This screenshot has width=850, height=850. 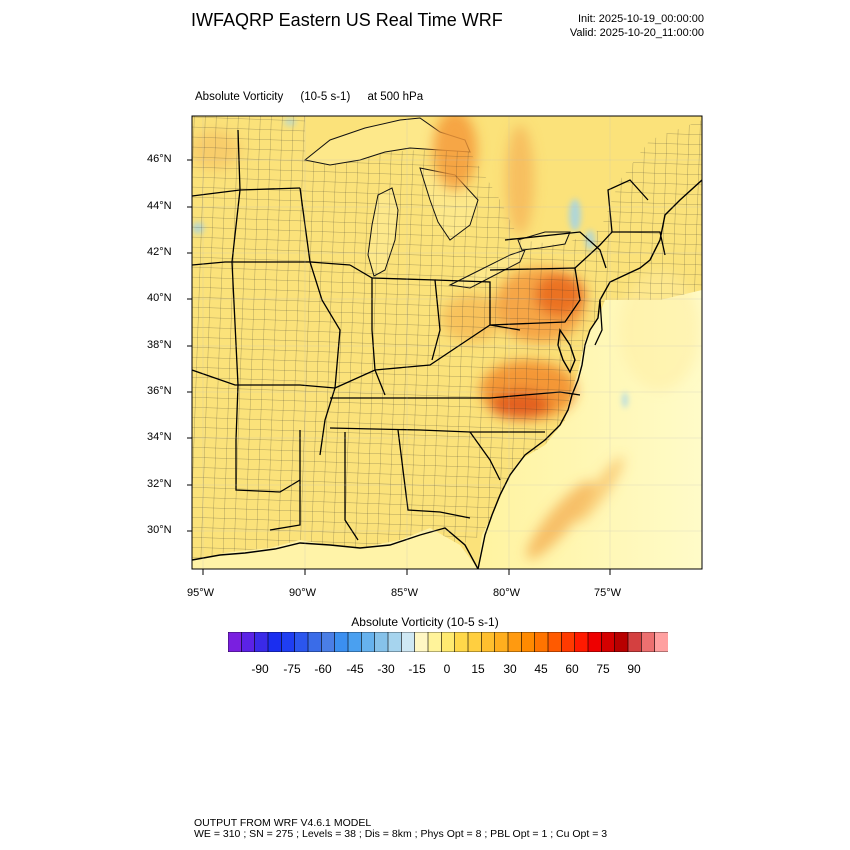 What do you see at coordinates (239, 97) in the screenshot?
I see `field-name: Absolute Vorticity` at bounding box center [239, 97].